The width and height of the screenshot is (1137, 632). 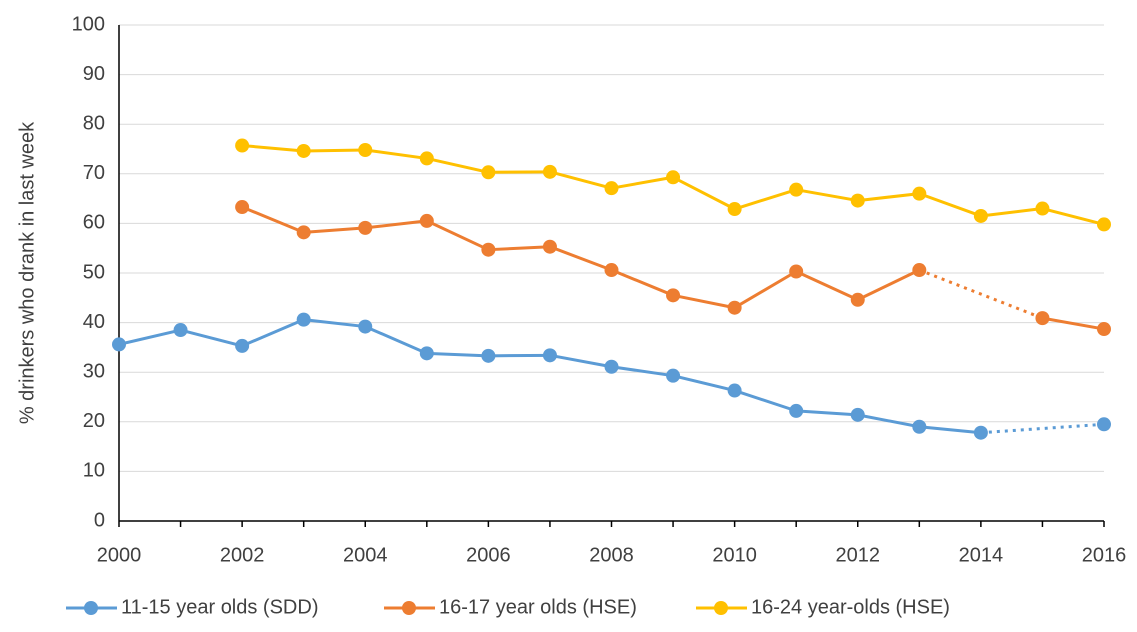 What do you see at coordinates (365, 555) in the screenshot?
I see `x-tick-label: 2004` at bounding box center [365, 555].